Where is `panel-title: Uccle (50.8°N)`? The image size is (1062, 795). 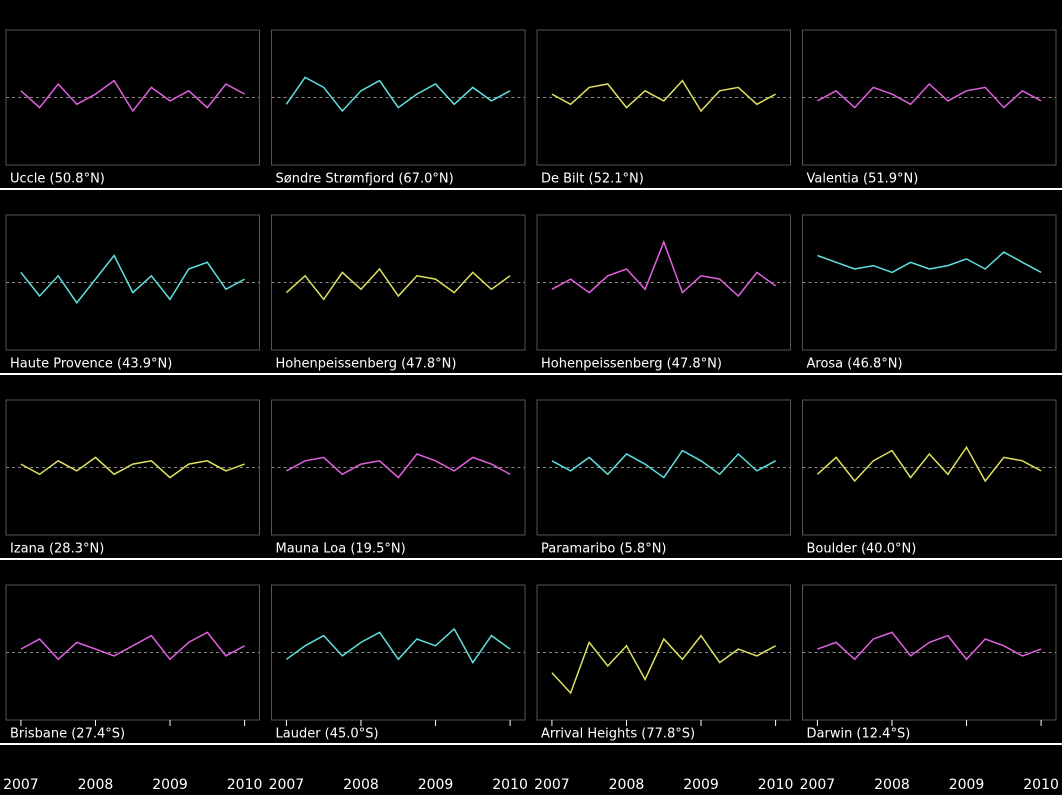
panel-title: Uccle (50.8°N) is located at coordinates (57, 179).